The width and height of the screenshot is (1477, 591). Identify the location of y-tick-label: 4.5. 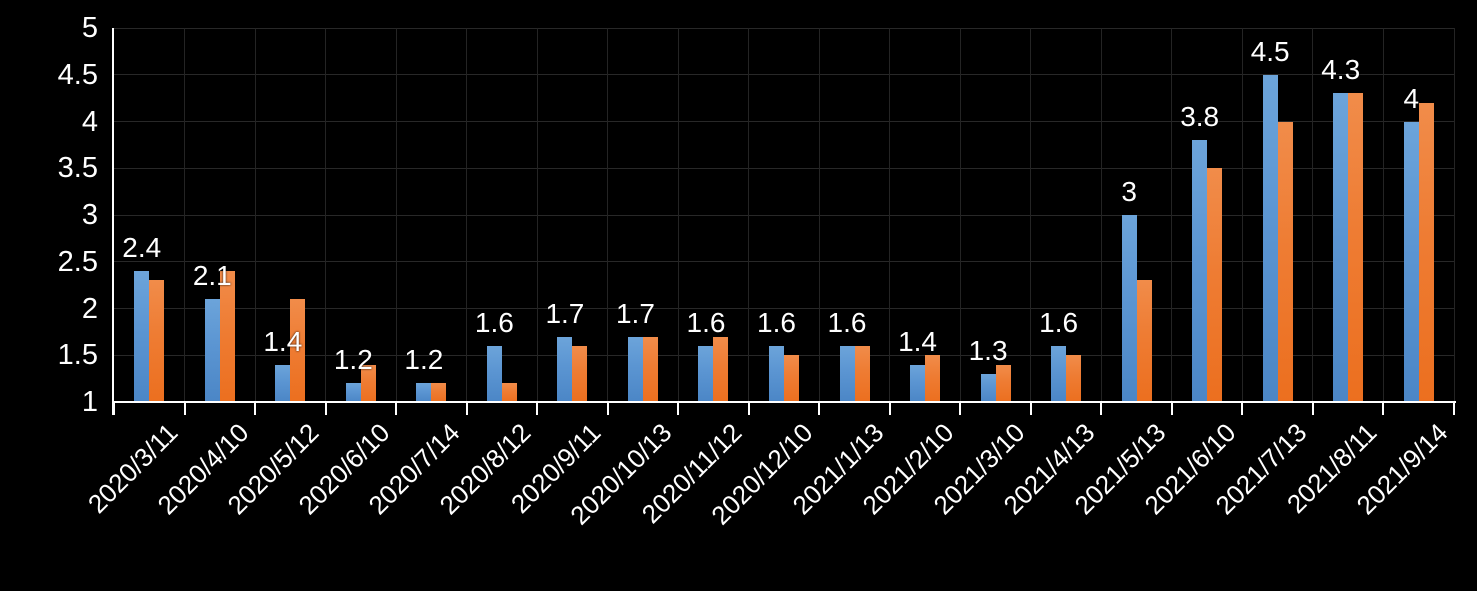
(77, 74).